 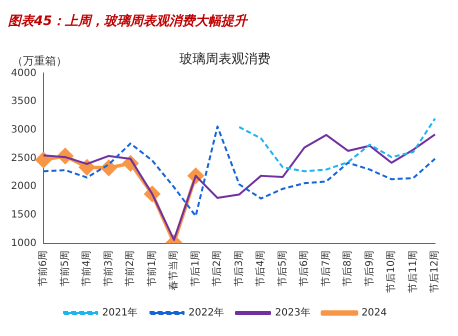 What do you see at coordinates (174, 270) in the screenshot?
I see `x-tick-label: 春节当周` at bounding box center [174, 270].